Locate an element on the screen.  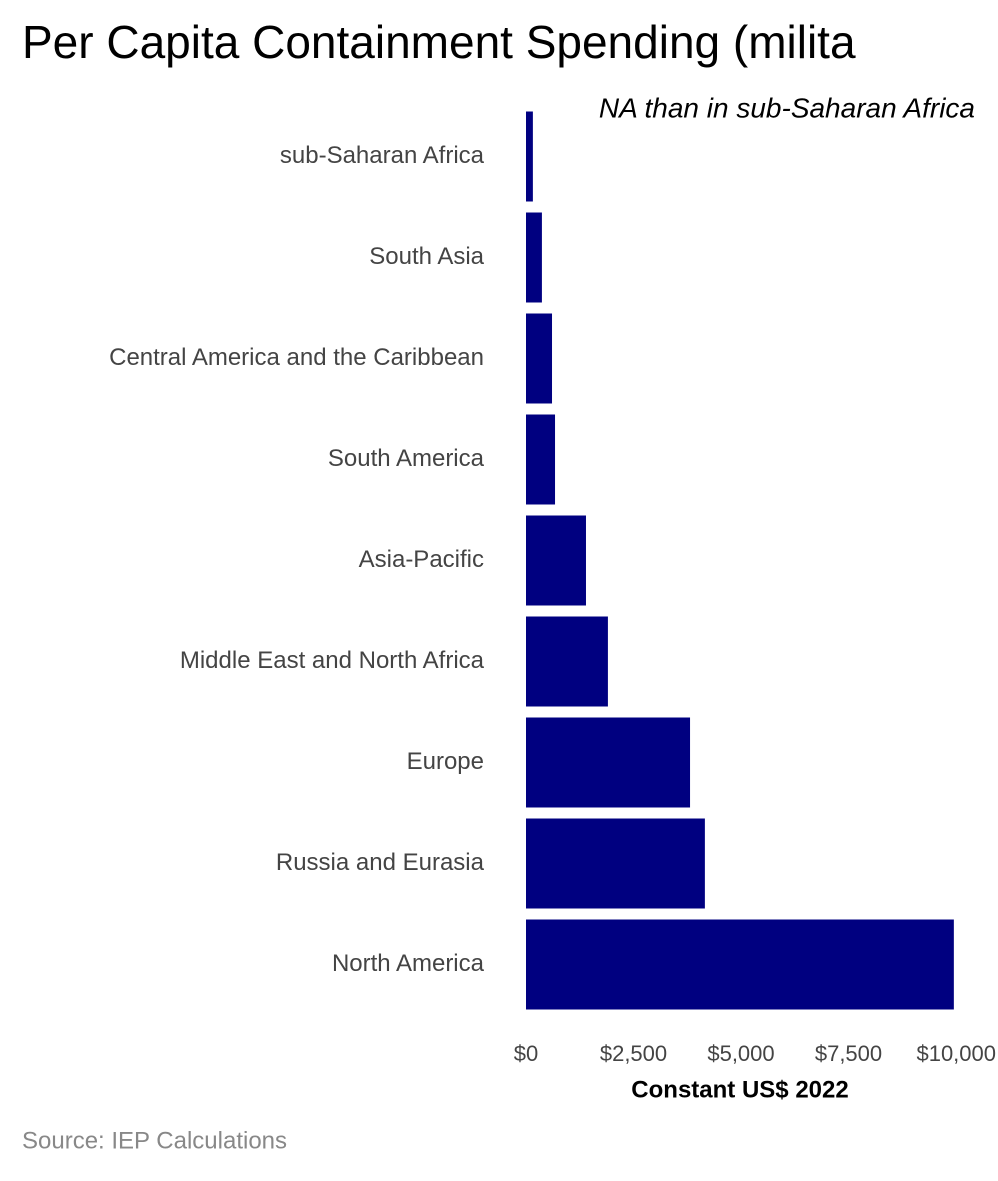
x-axis-title: Constant US$ 2022 is located at coordinates (739, 1089).